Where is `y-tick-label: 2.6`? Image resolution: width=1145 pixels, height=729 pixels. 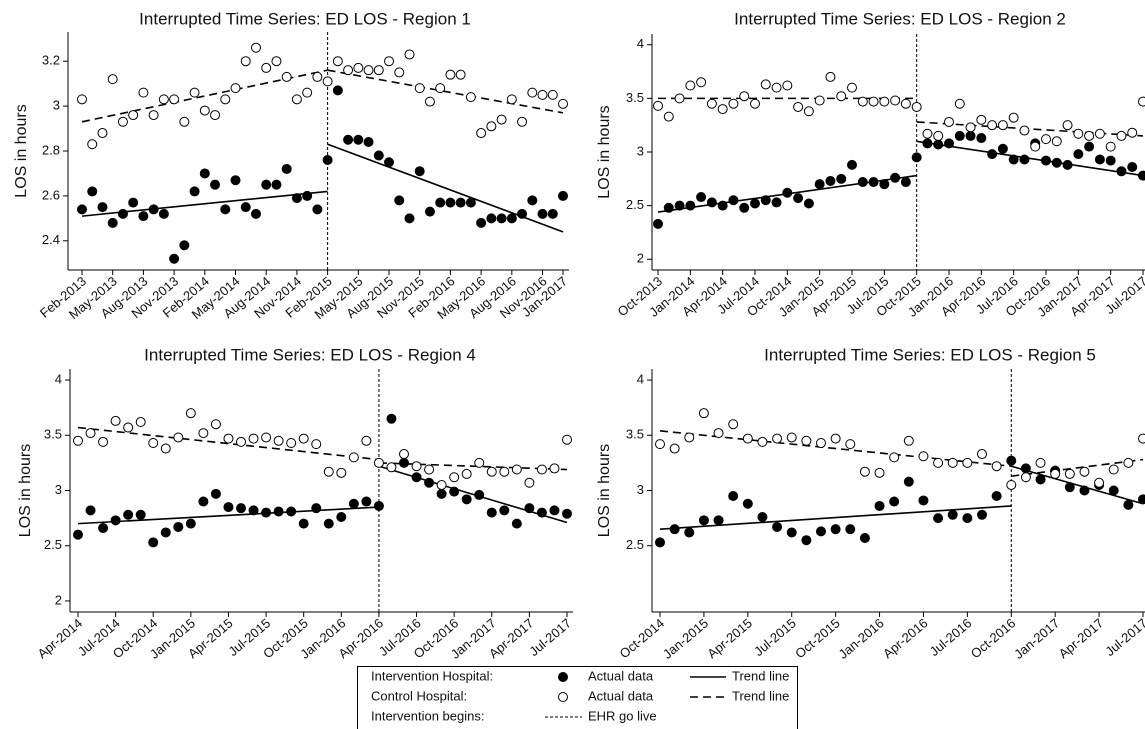
y-tick-label: 2.6 is located at coordinates (51, 194).